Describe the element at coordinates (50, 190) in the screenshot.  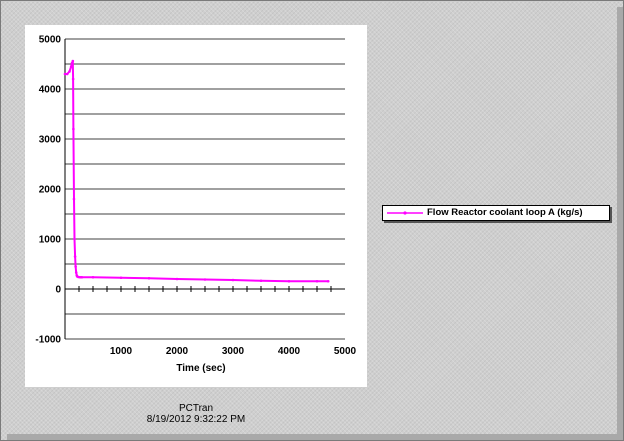
I see `y-tick-label: 2000` at that location.